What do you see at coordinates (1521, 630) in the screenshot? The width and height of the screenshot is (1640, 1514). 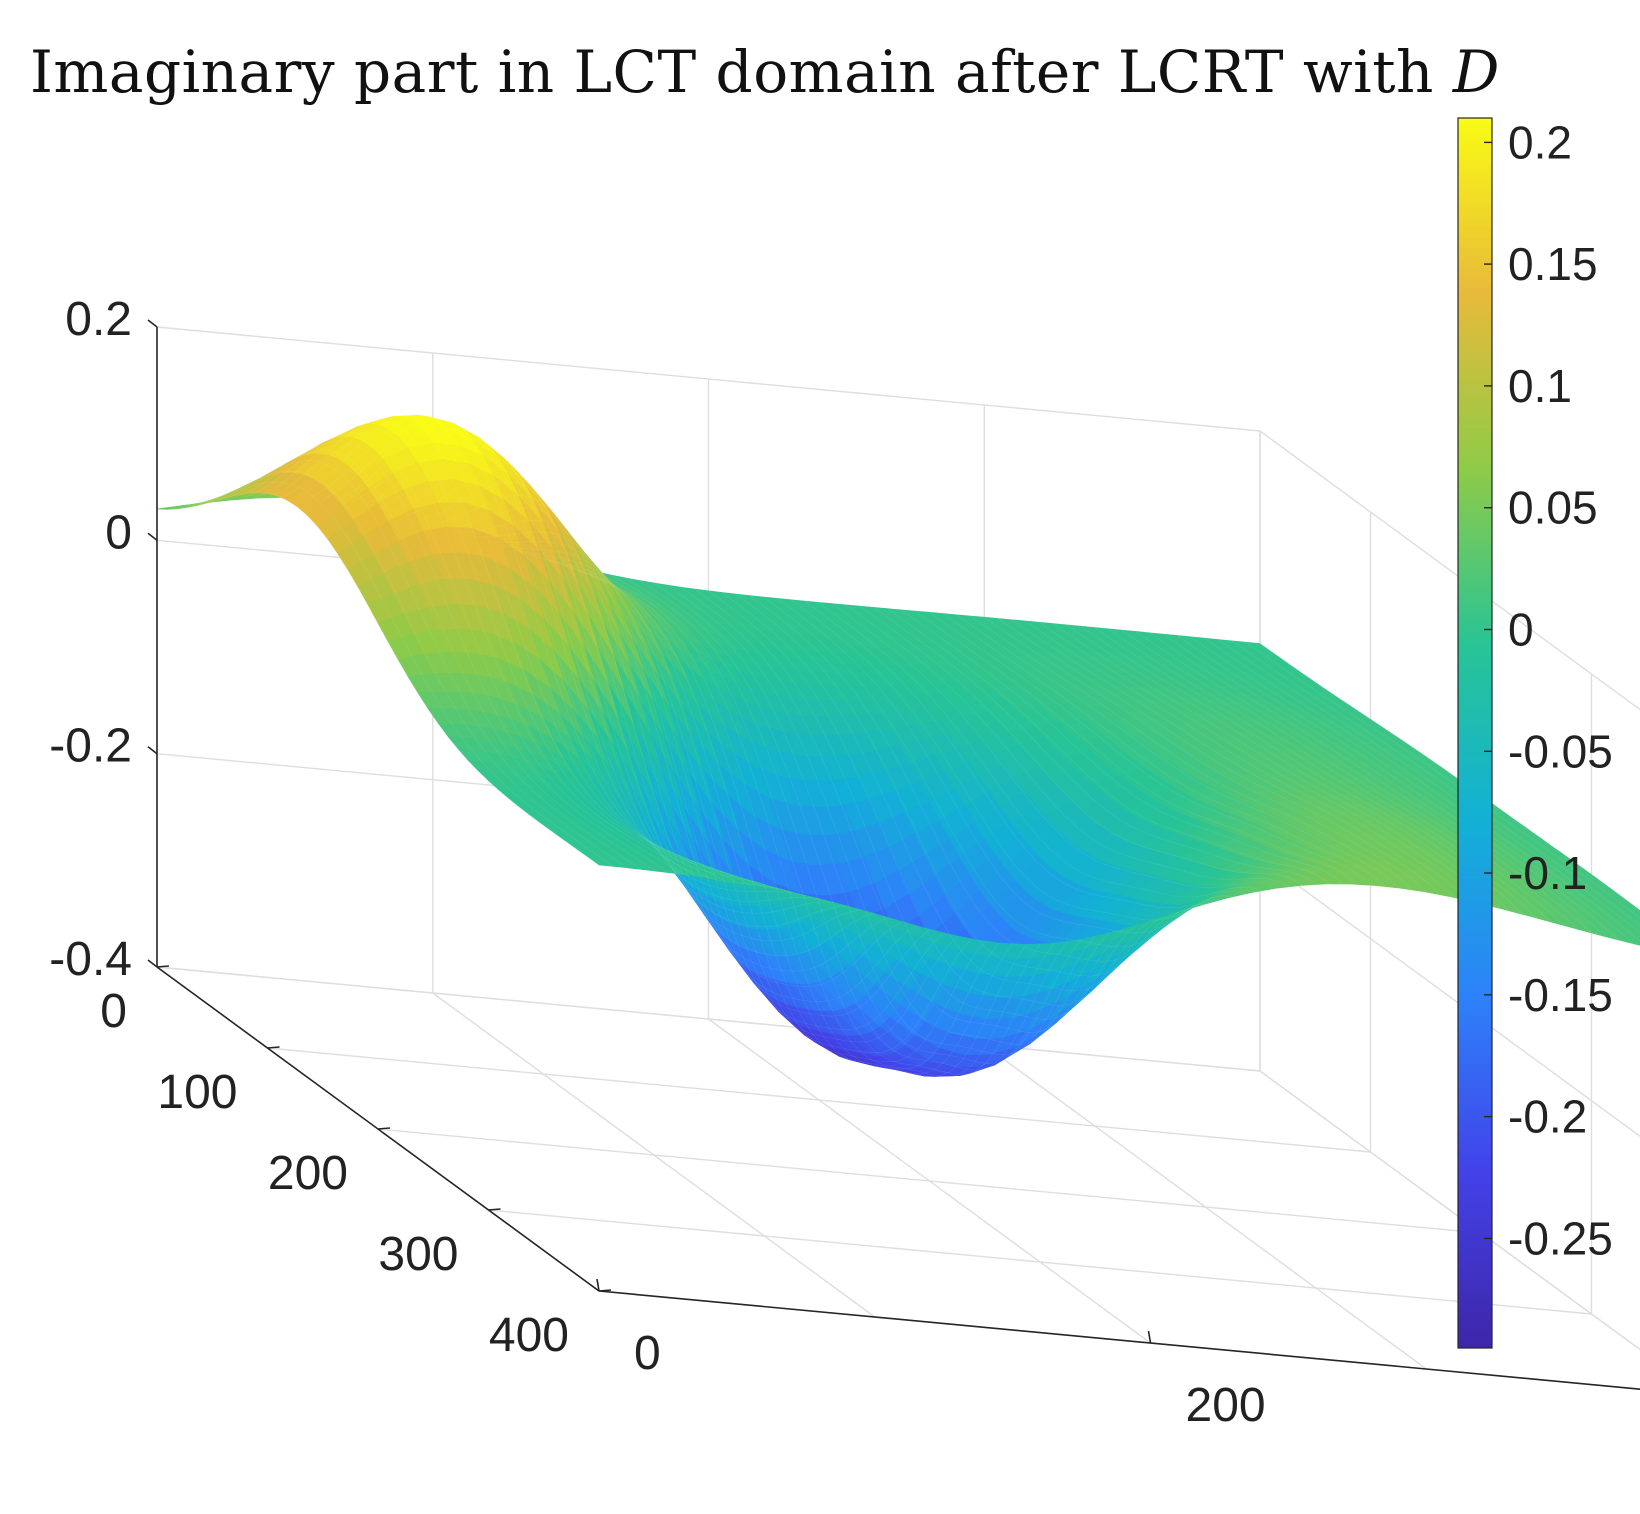 I see `colorbar-tick-label: 0` at bounding box center [1521, 630].